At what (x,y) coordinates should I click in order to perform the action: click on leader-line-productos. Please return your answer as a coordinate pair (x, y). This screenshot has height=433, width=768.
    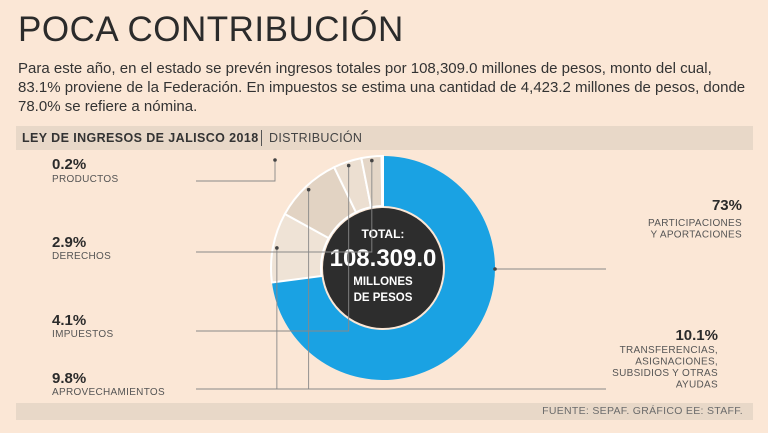
    Looking at the image, I should click on (236, 171).